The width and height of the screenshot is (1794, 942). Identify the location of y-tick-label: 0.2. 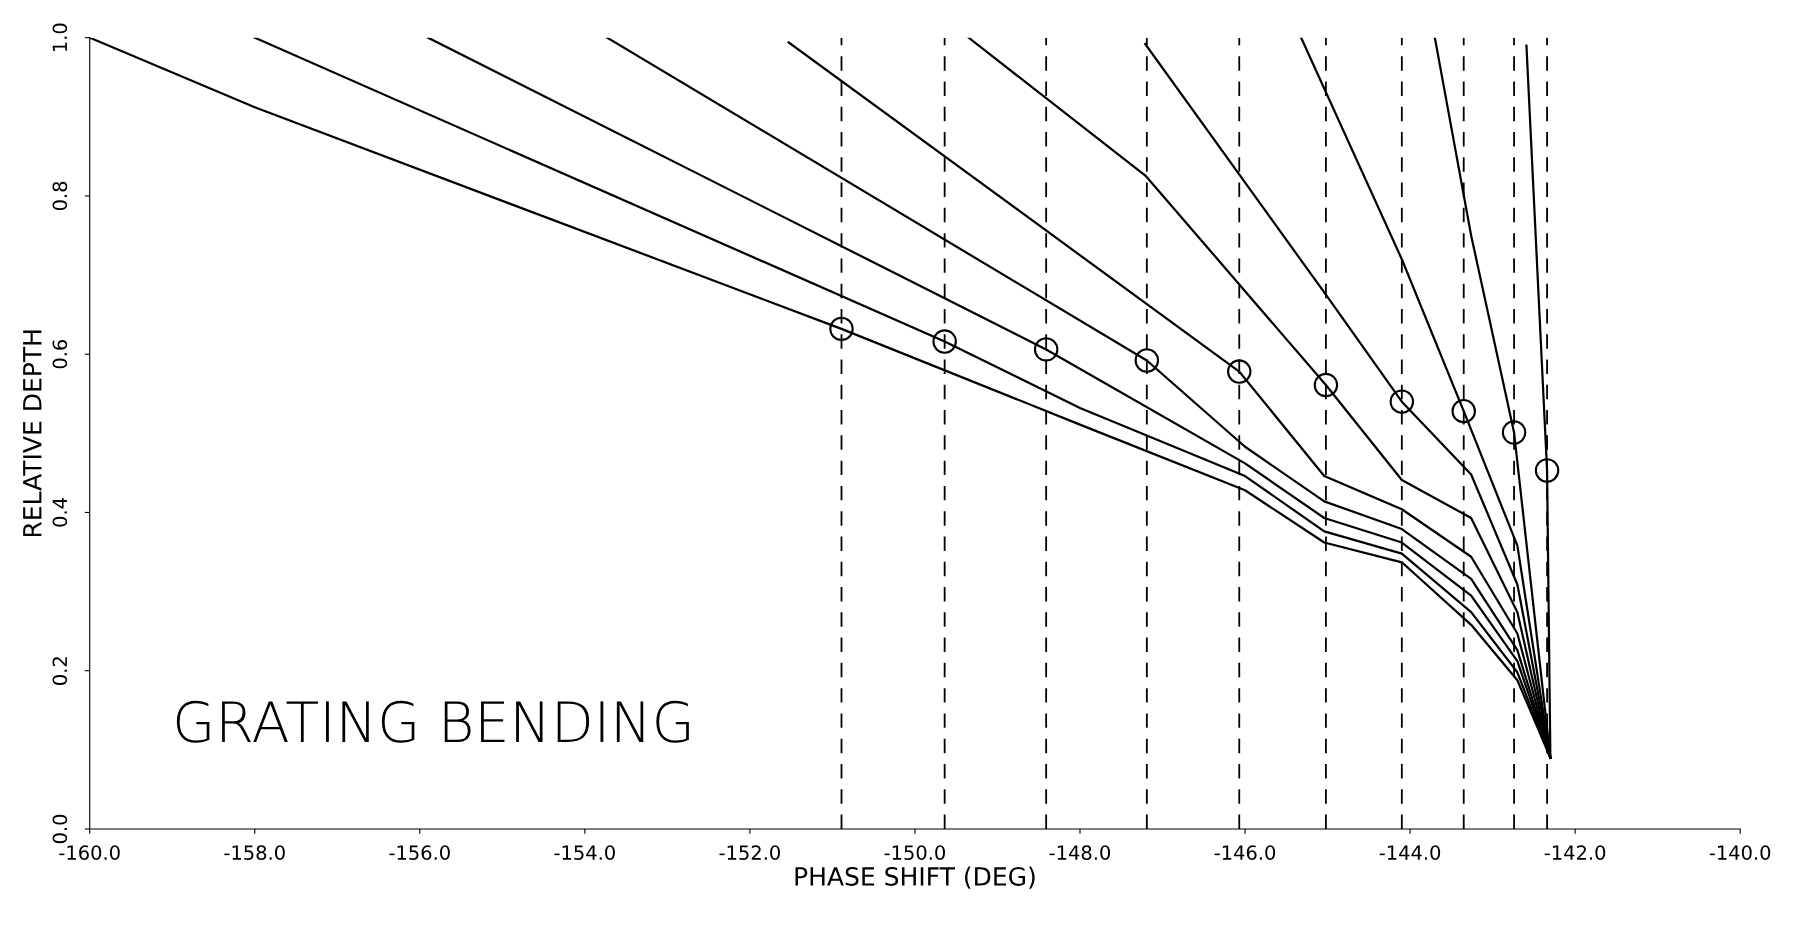
(60, 671).